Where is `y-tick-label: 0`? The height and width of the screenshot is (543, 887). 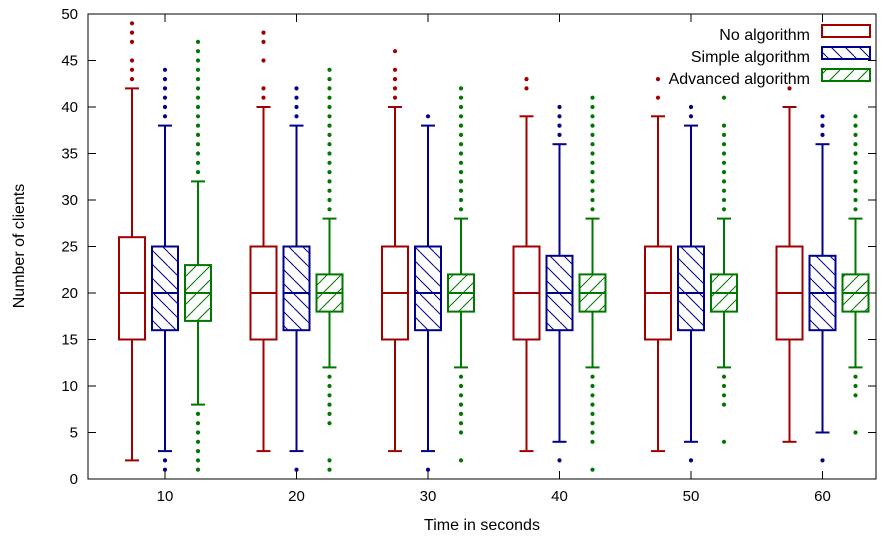 y-tick-label: 0 is located at coordinates (74, 479).